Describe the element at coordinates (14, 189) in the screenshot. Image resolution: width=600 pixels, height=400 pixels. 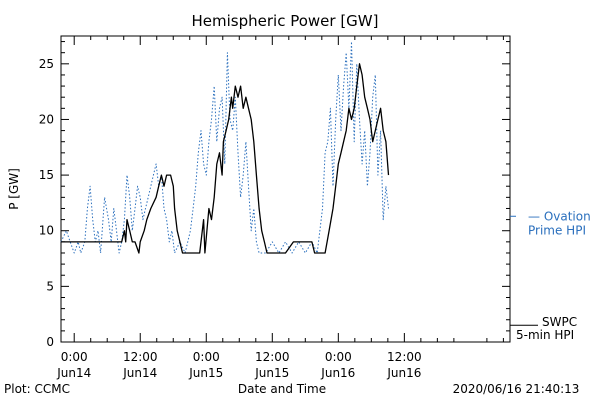
I see `y-axis-label: P [GW]` at that location.